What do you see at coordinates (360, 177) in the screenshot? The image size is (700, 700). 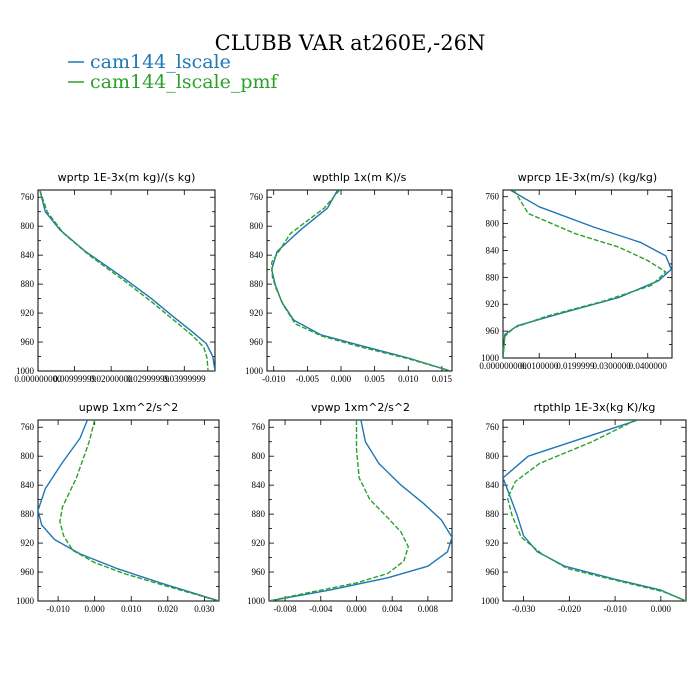 I see `plot-title: wpthlp 1x(m K)/s` at bounding box center [360, 177].